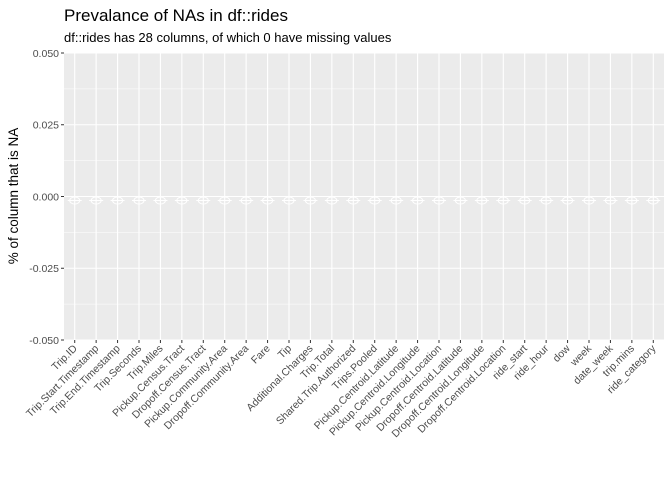 The height and width of the screenshot is (480, 672). What do you see at coordinates (44, 269) in the screenshot?
I see `y-tick-label: -0.025` at bounding box center [44, 269].